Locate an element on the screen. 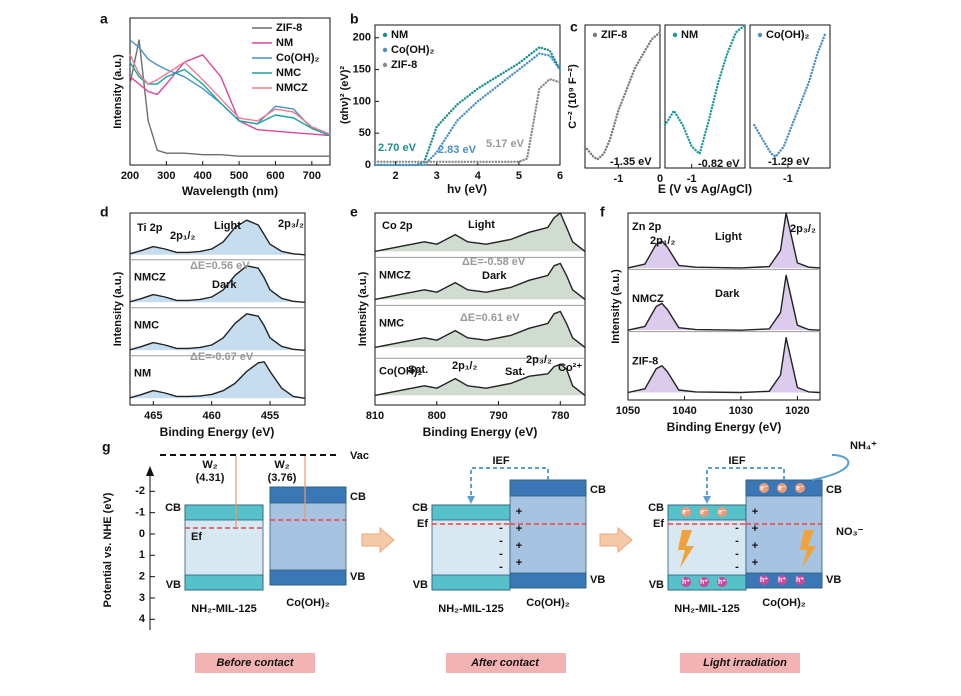  x-axis-label: Wavelength (nm) is located at coordinates (230, 191).